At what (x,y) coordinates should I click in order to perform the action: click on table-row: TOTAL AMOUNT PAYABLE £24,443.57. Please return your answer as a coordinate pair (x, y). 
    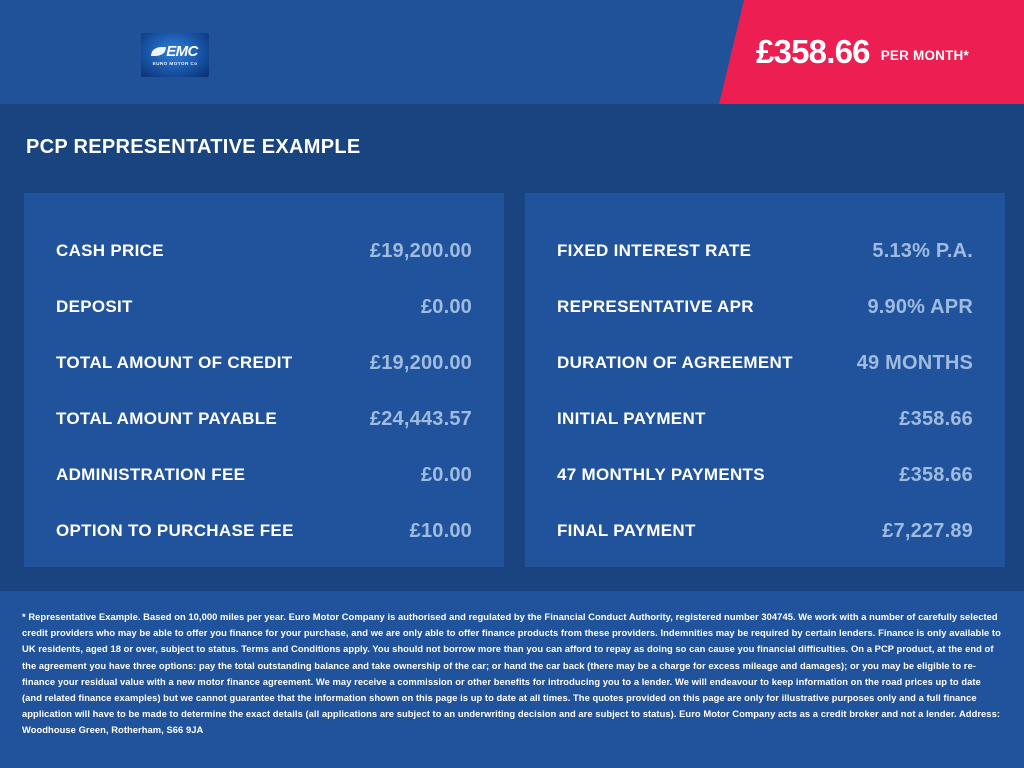
    Looking at the image, I should click on (264, 419).